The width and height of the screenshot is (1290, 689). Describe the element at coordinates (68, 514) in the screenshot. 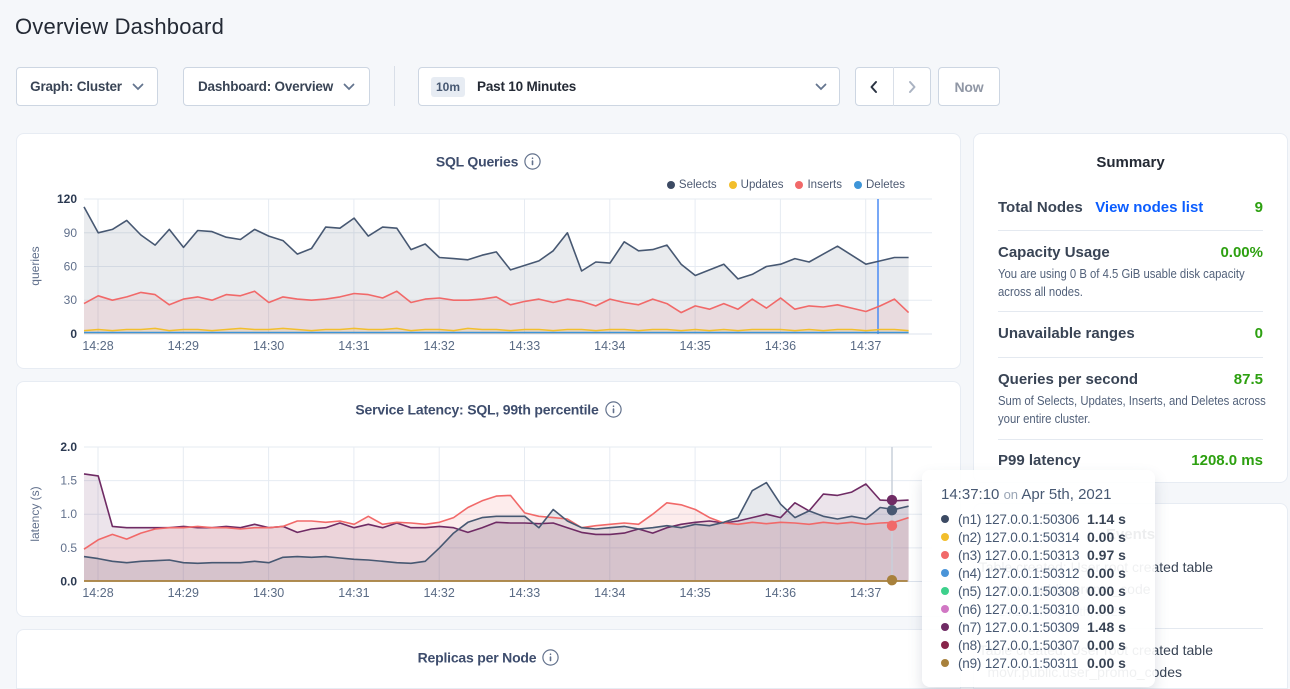

I see `svg-text: 1.0` at that location.